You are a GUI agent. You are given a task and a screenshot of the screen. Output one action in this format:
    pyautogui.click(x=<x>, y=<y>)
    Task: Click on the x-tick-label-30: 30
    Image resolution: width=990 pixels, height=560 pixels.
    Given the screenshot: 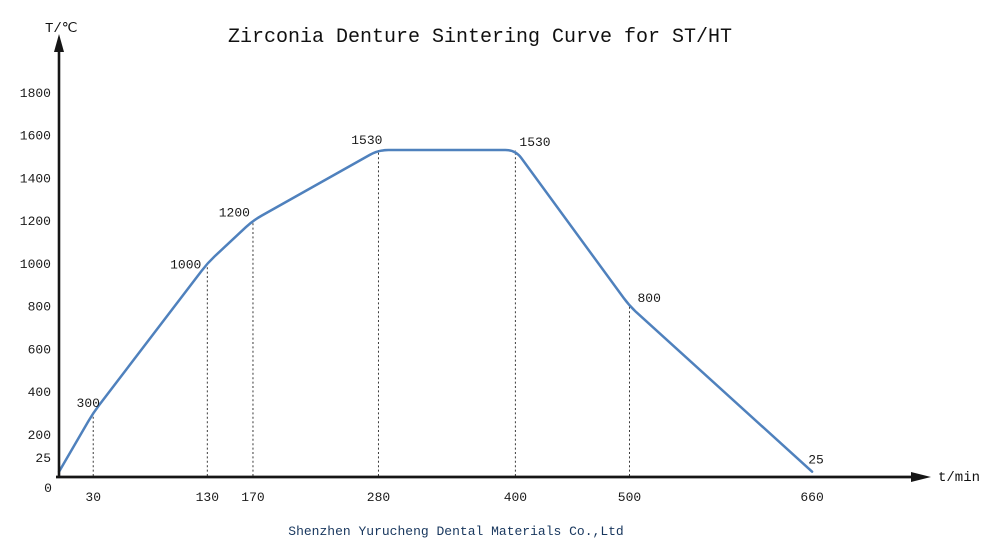 What is the action you would take?
    pyautogui.click(x=93, y=497)
    